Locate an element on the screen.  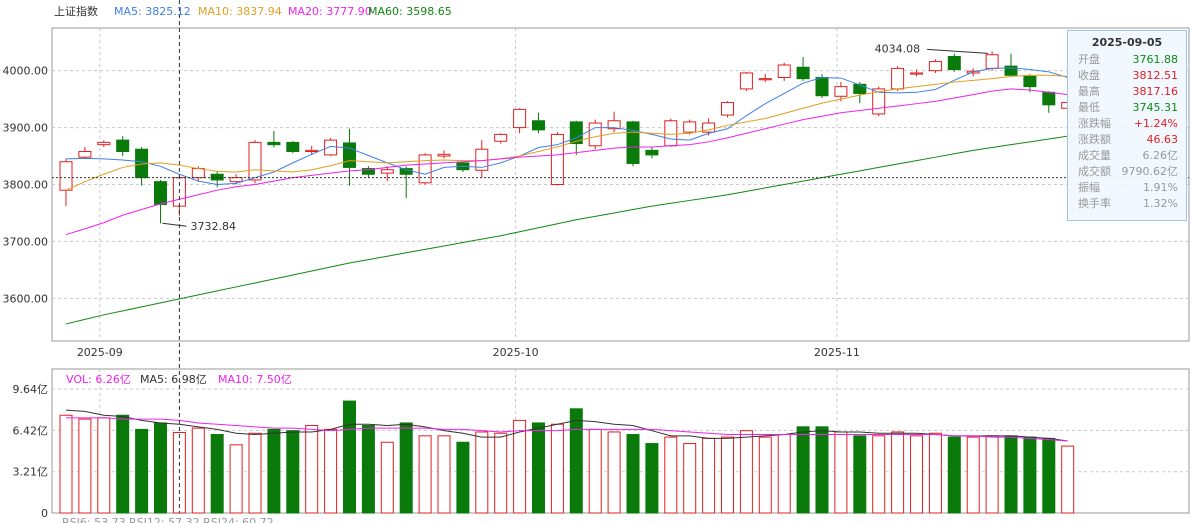
legend-ma20: MA20: 3777.90 is located at coordinates (330, 11).